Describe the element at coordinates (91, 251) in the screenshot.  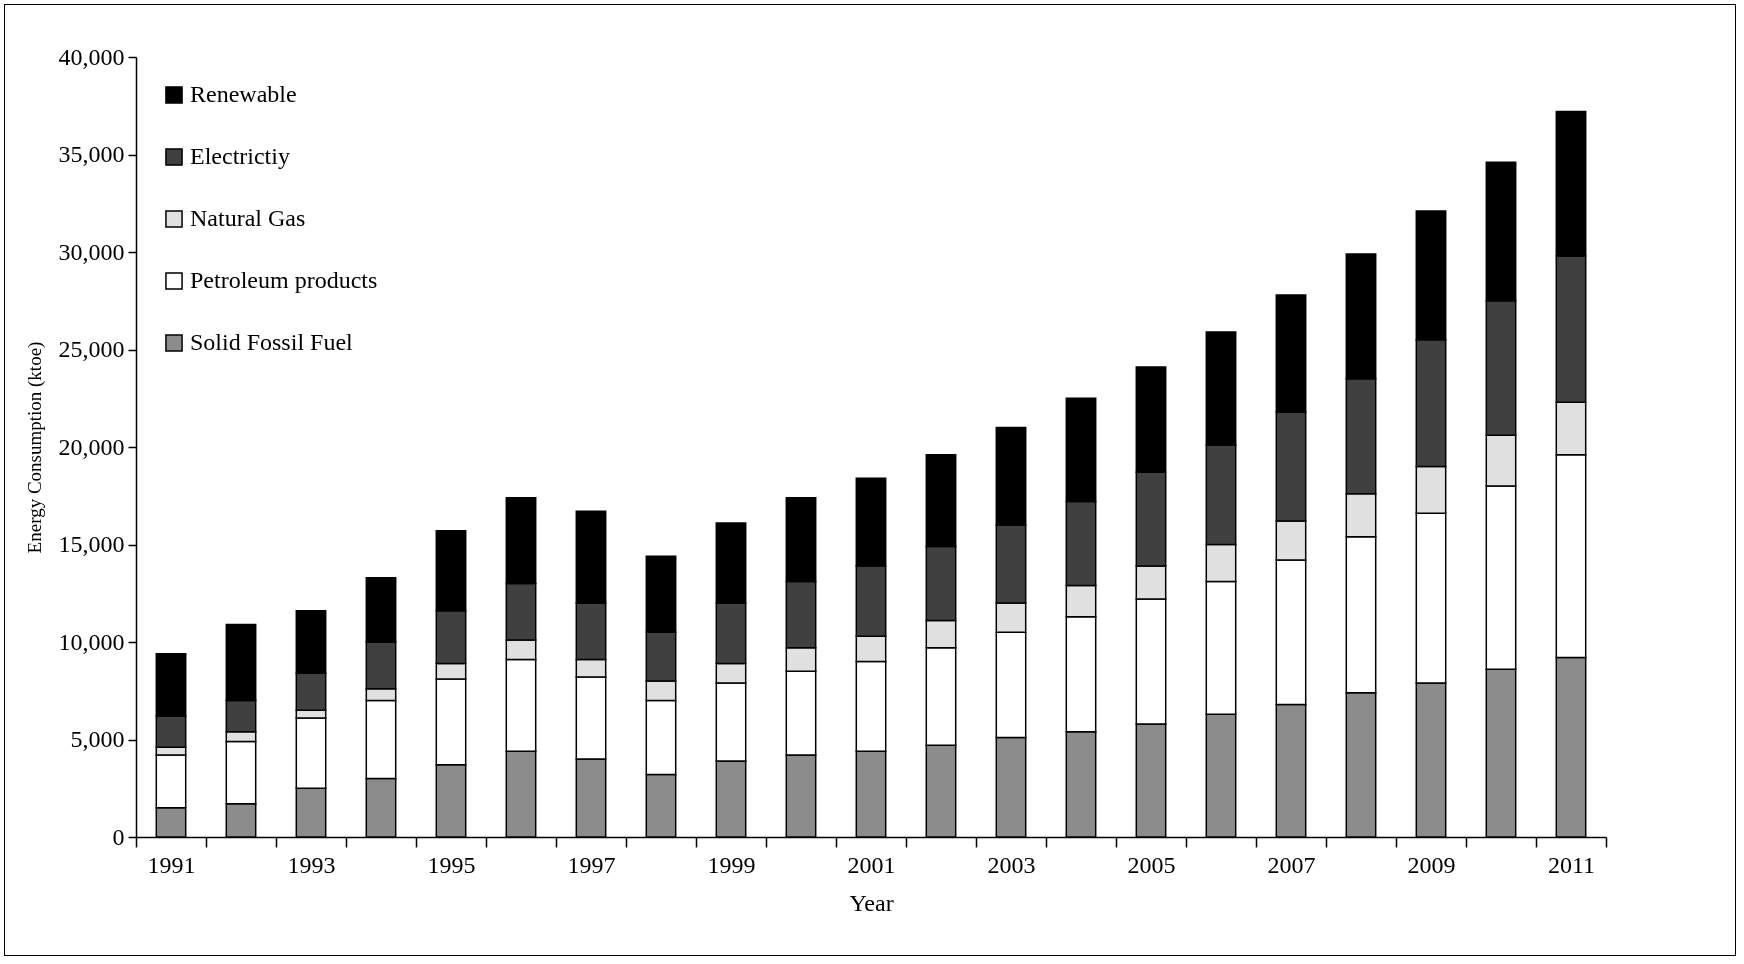
I see `y-tick-label: 30,000` at that location.